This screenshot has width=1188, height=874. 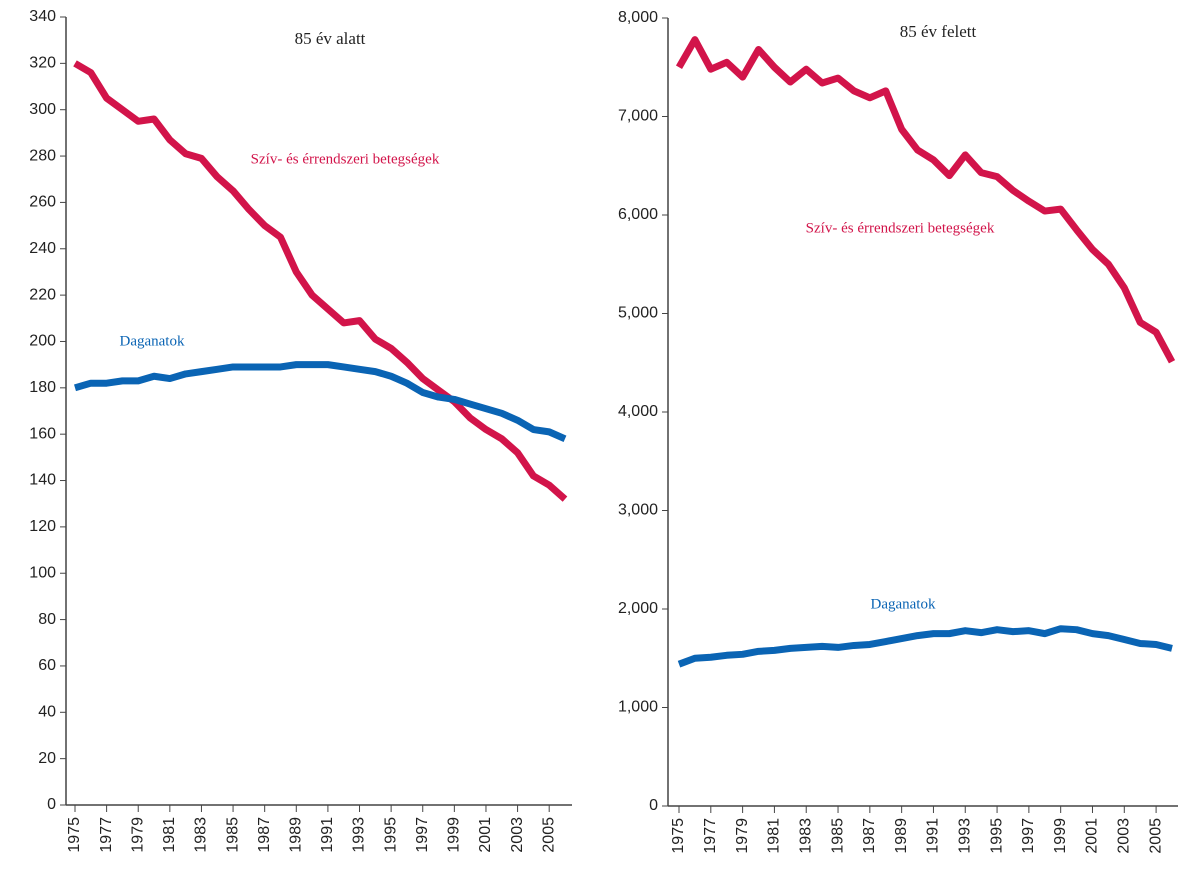 I want to click on y-tick-label: 60, so click(x=47, y=665).